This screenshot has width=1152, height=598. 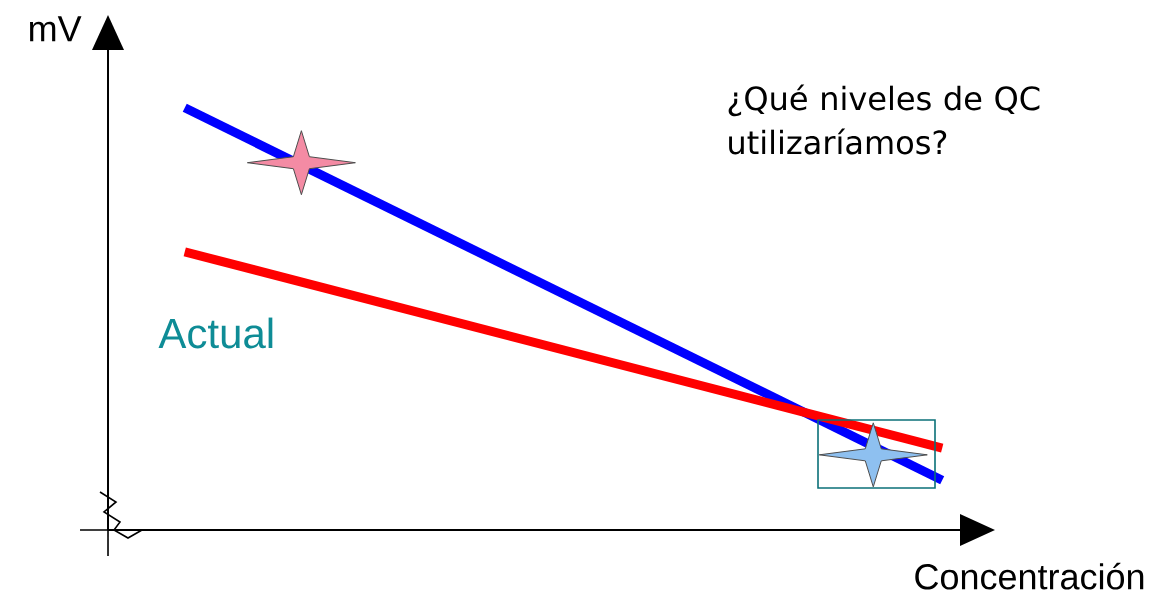 I want to click on y-axis-title: mV, so click(x=55, y=29).